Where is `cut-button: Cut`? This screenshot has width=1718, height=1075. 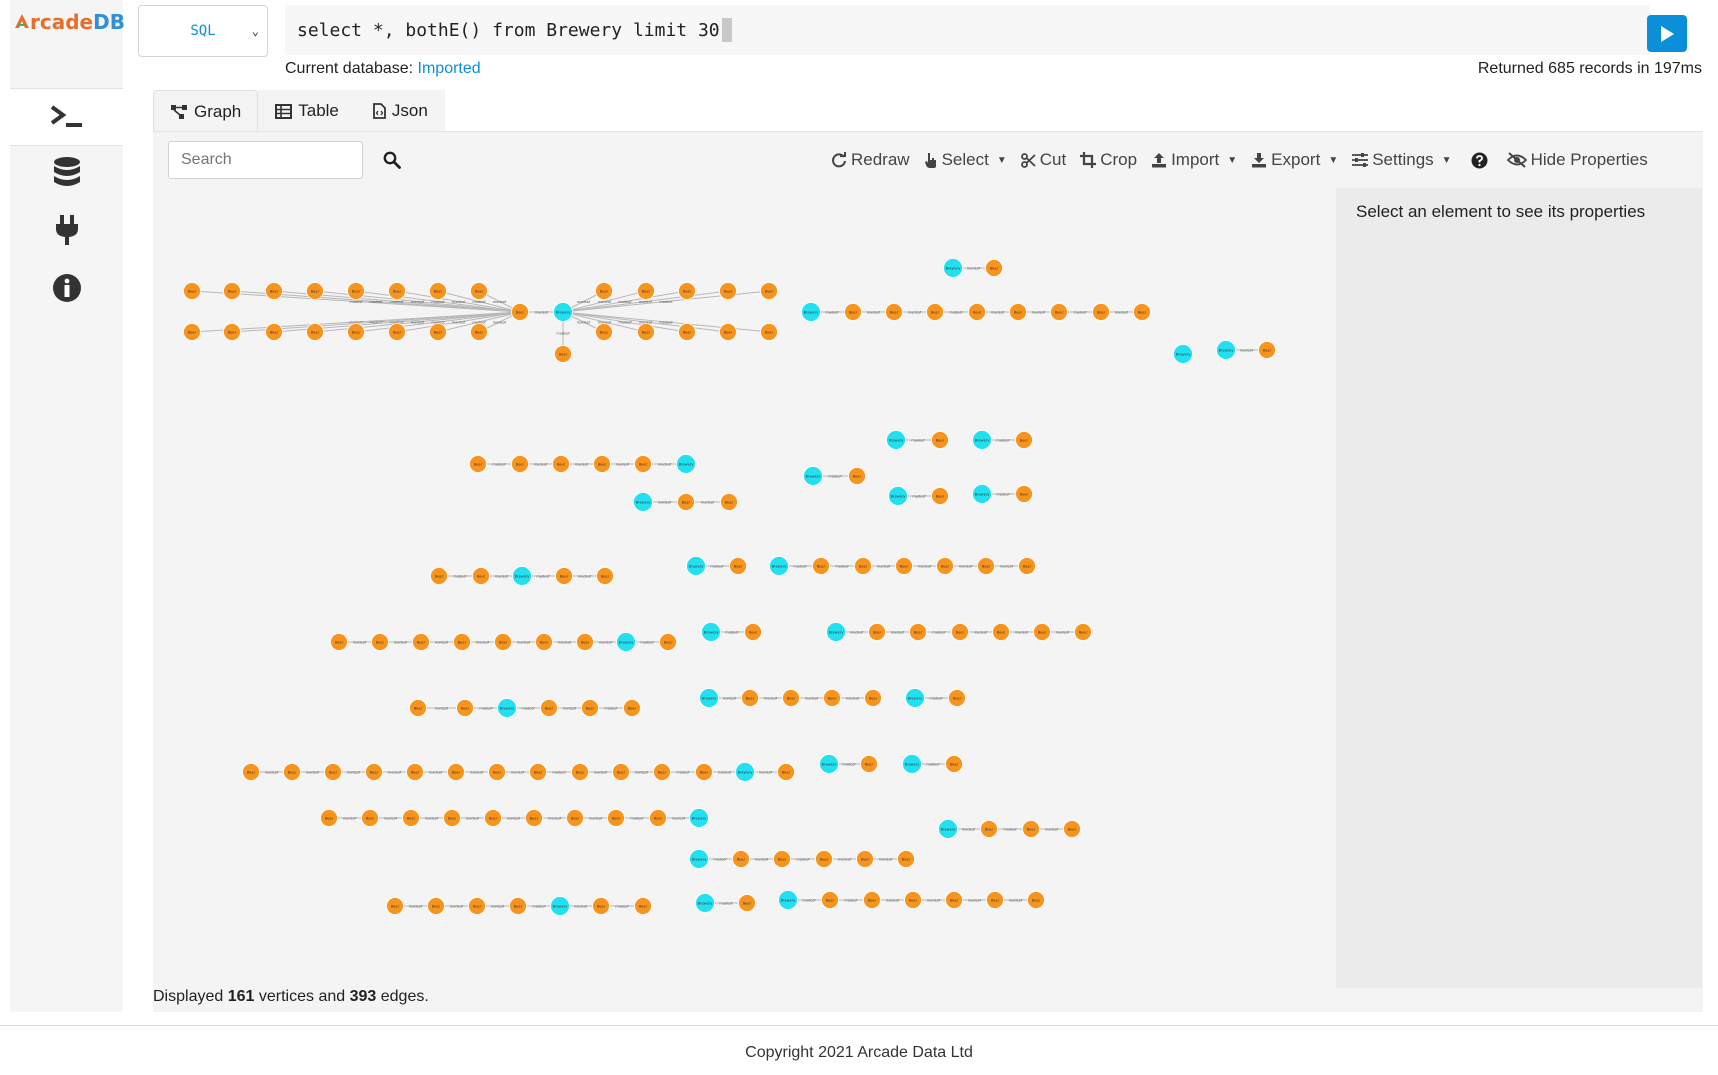 cut-button: Cut is located at coordinates (1043, 160).